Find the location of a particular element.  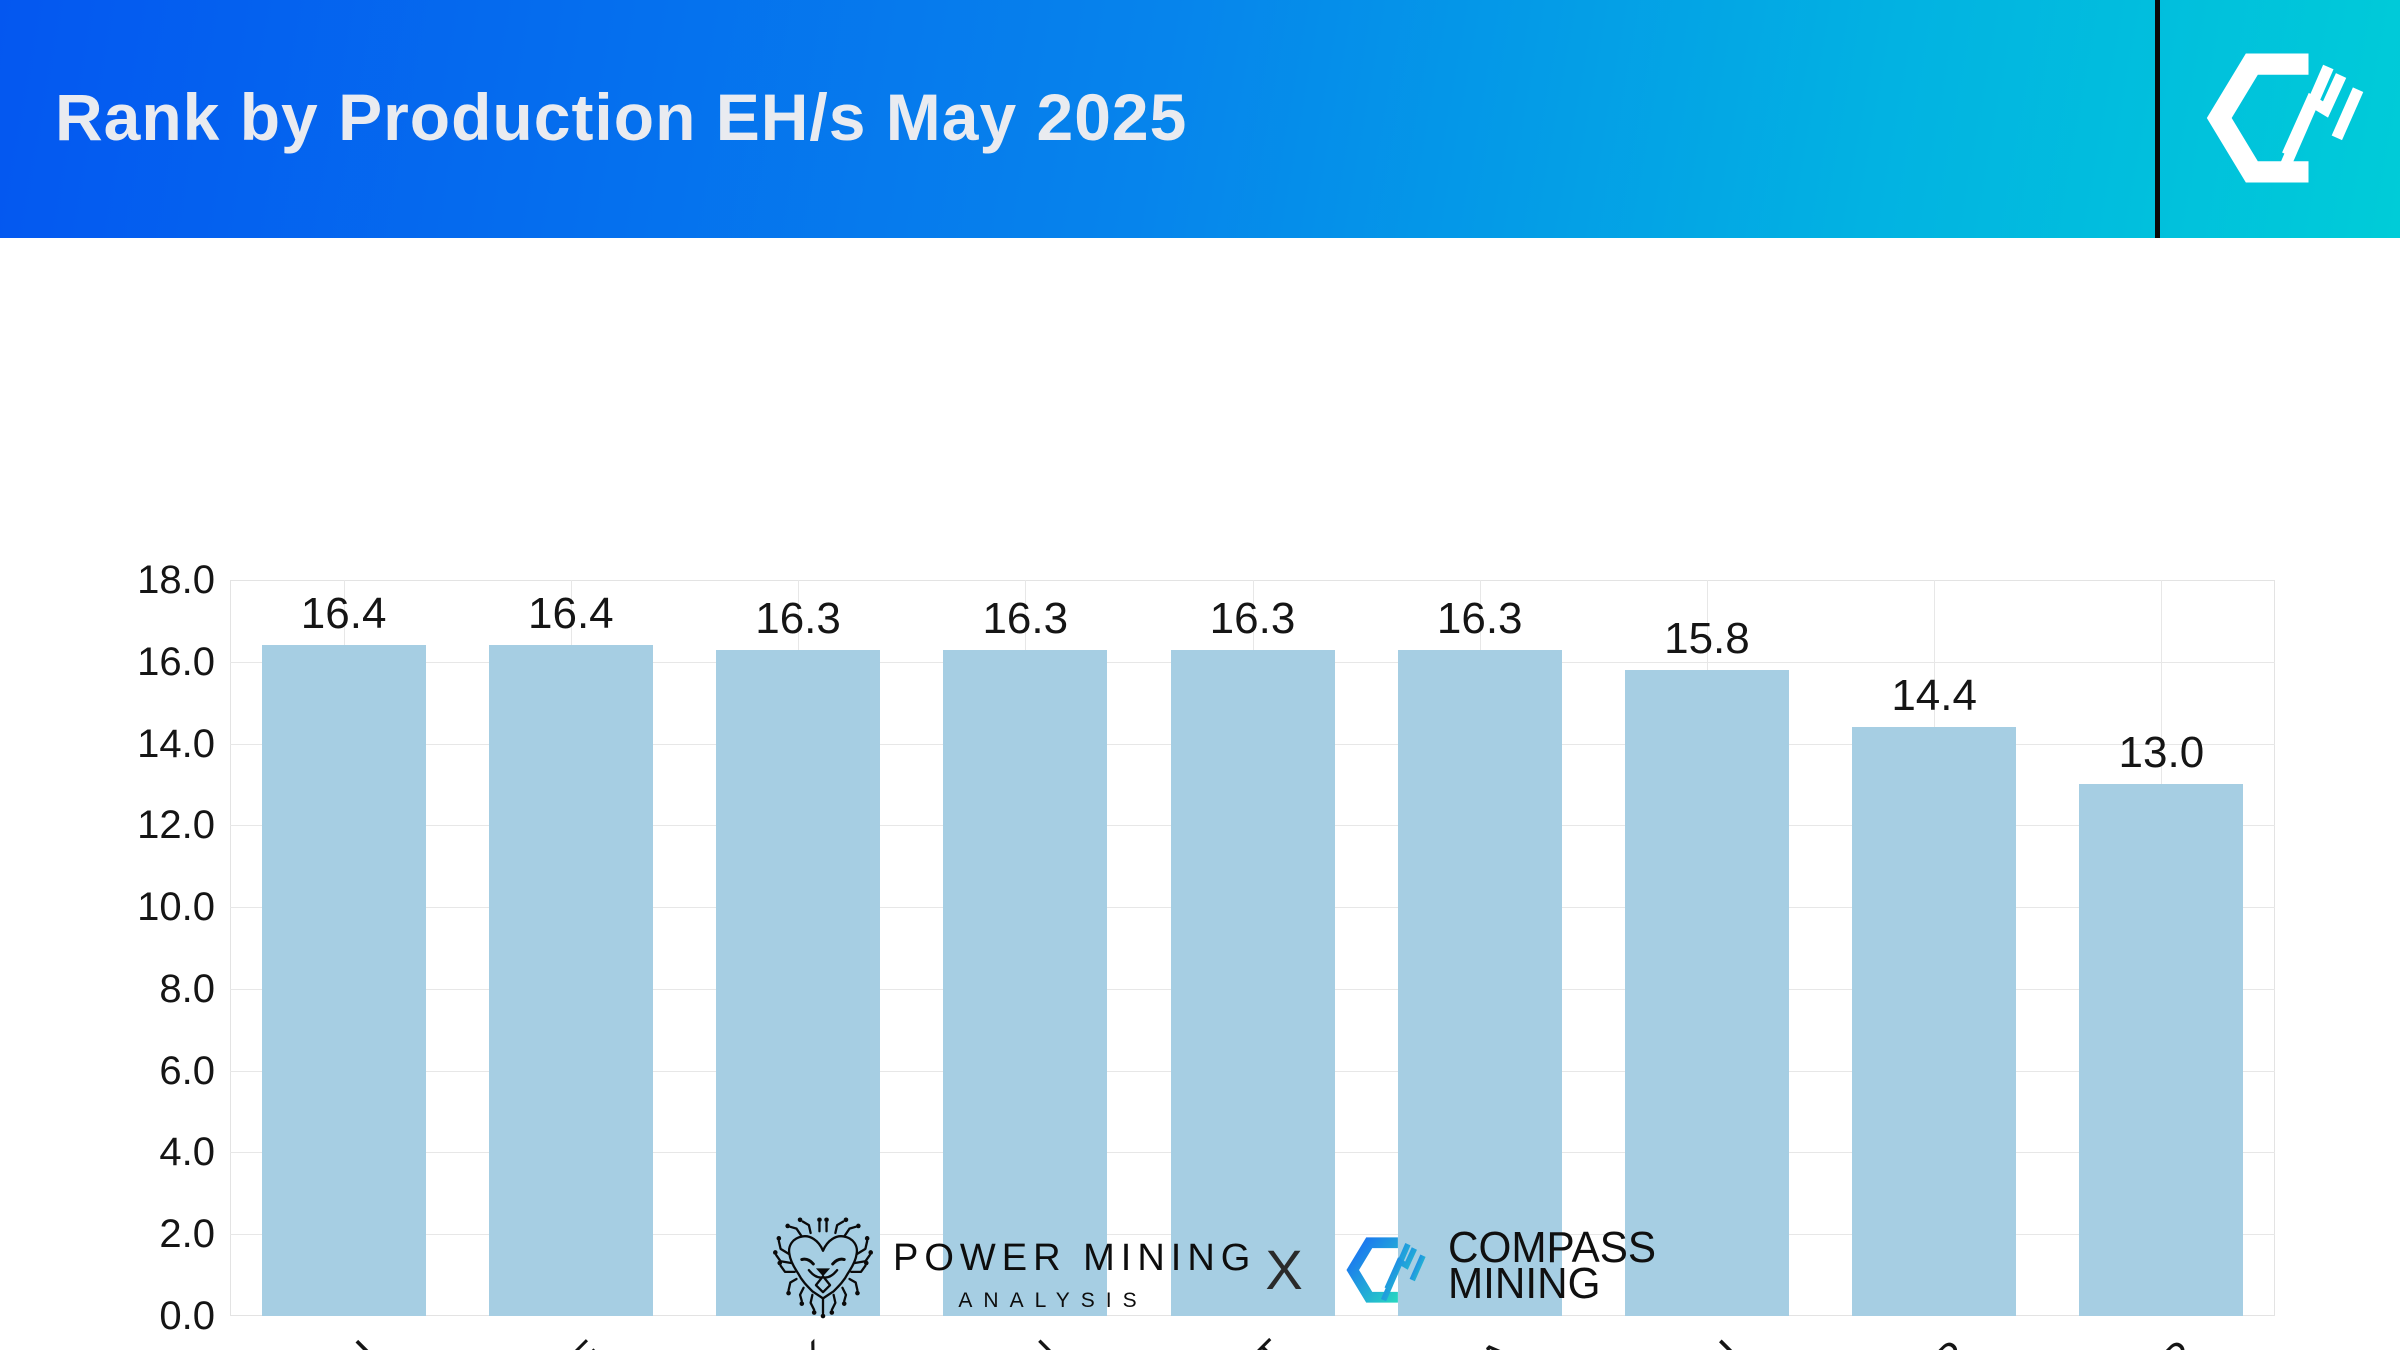

y-tick-label: 8.0 is located at coordinates (187, 988).